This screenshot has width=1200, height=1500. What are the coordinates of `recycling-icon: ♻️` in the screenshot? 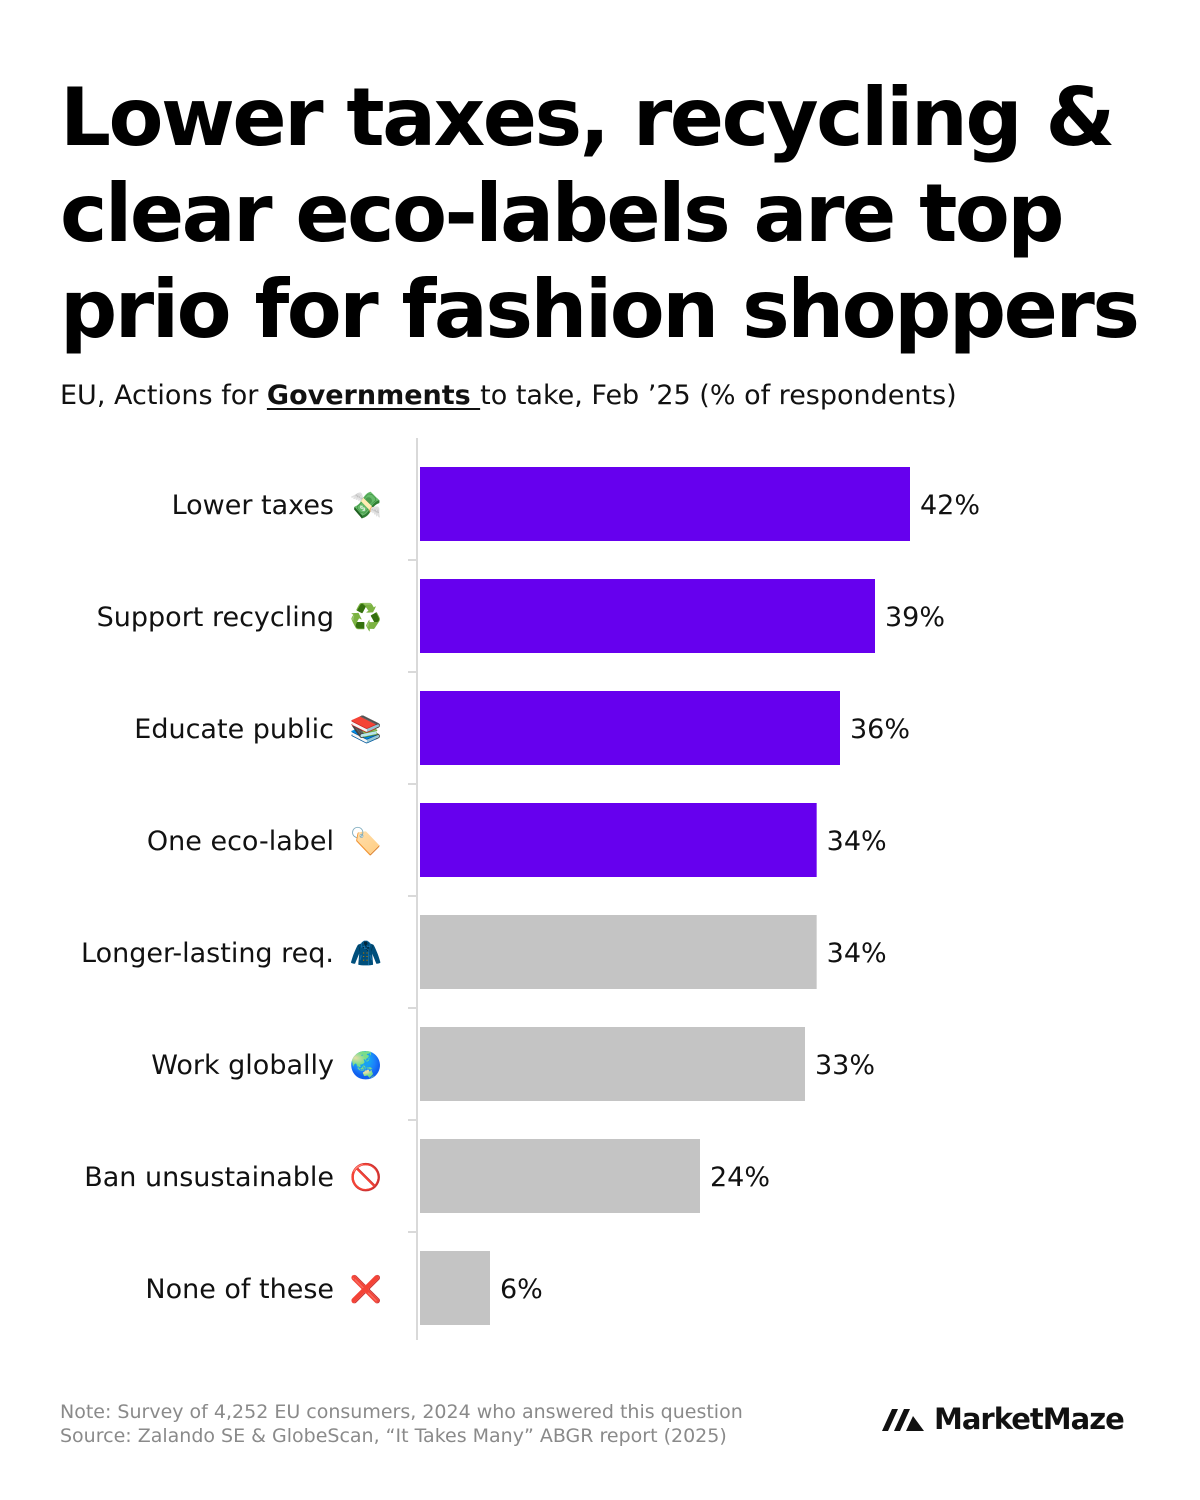 It's located at (366, 617).